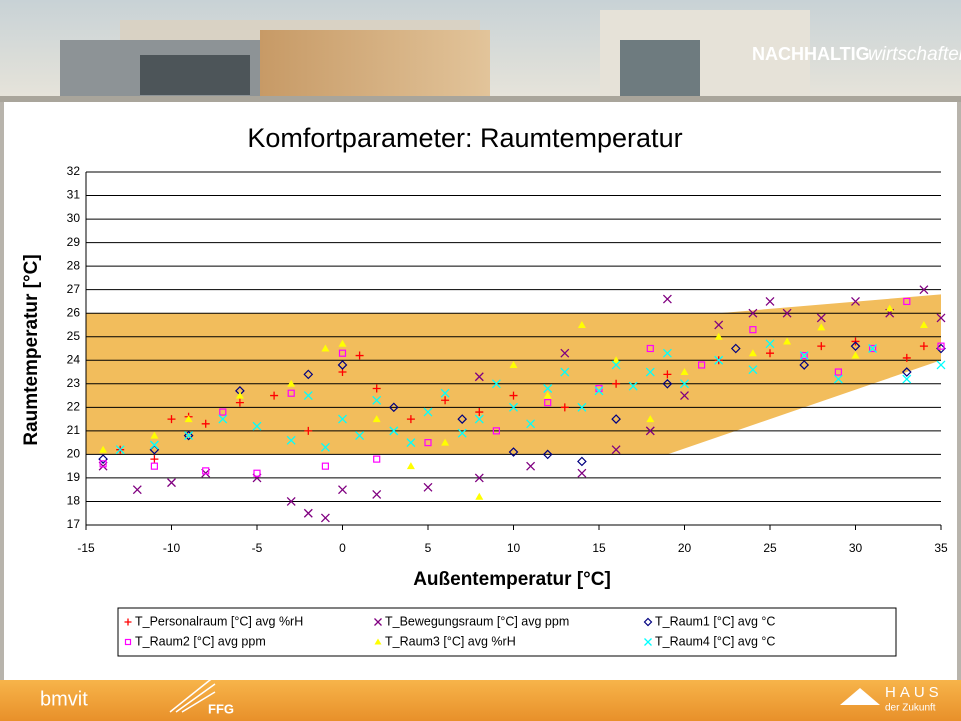 This screenshot has width=961, height=721. I want to click on chart-title: Komfortparameter: Raumtemperatur, so click(464, 138).